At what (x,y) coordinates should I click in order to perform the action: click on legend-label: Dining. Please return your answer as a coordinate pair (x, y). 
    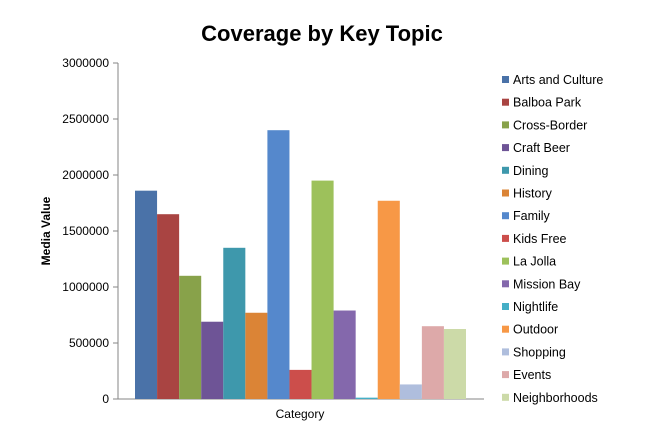
    Looking at the image, I should click on (530, 171).